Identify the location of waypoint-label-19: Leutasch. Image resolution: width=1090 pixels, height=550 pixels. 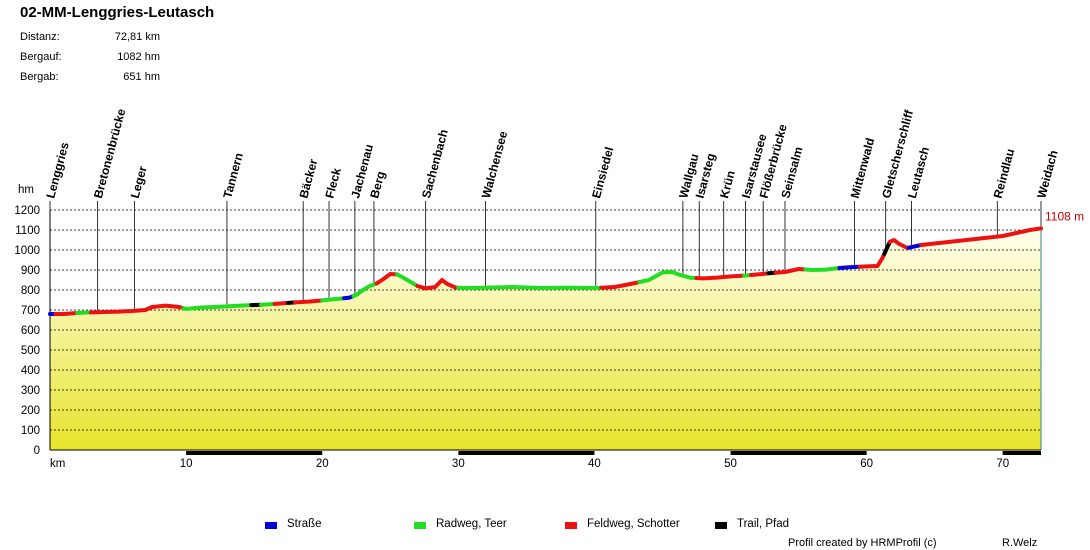
(918, 172).